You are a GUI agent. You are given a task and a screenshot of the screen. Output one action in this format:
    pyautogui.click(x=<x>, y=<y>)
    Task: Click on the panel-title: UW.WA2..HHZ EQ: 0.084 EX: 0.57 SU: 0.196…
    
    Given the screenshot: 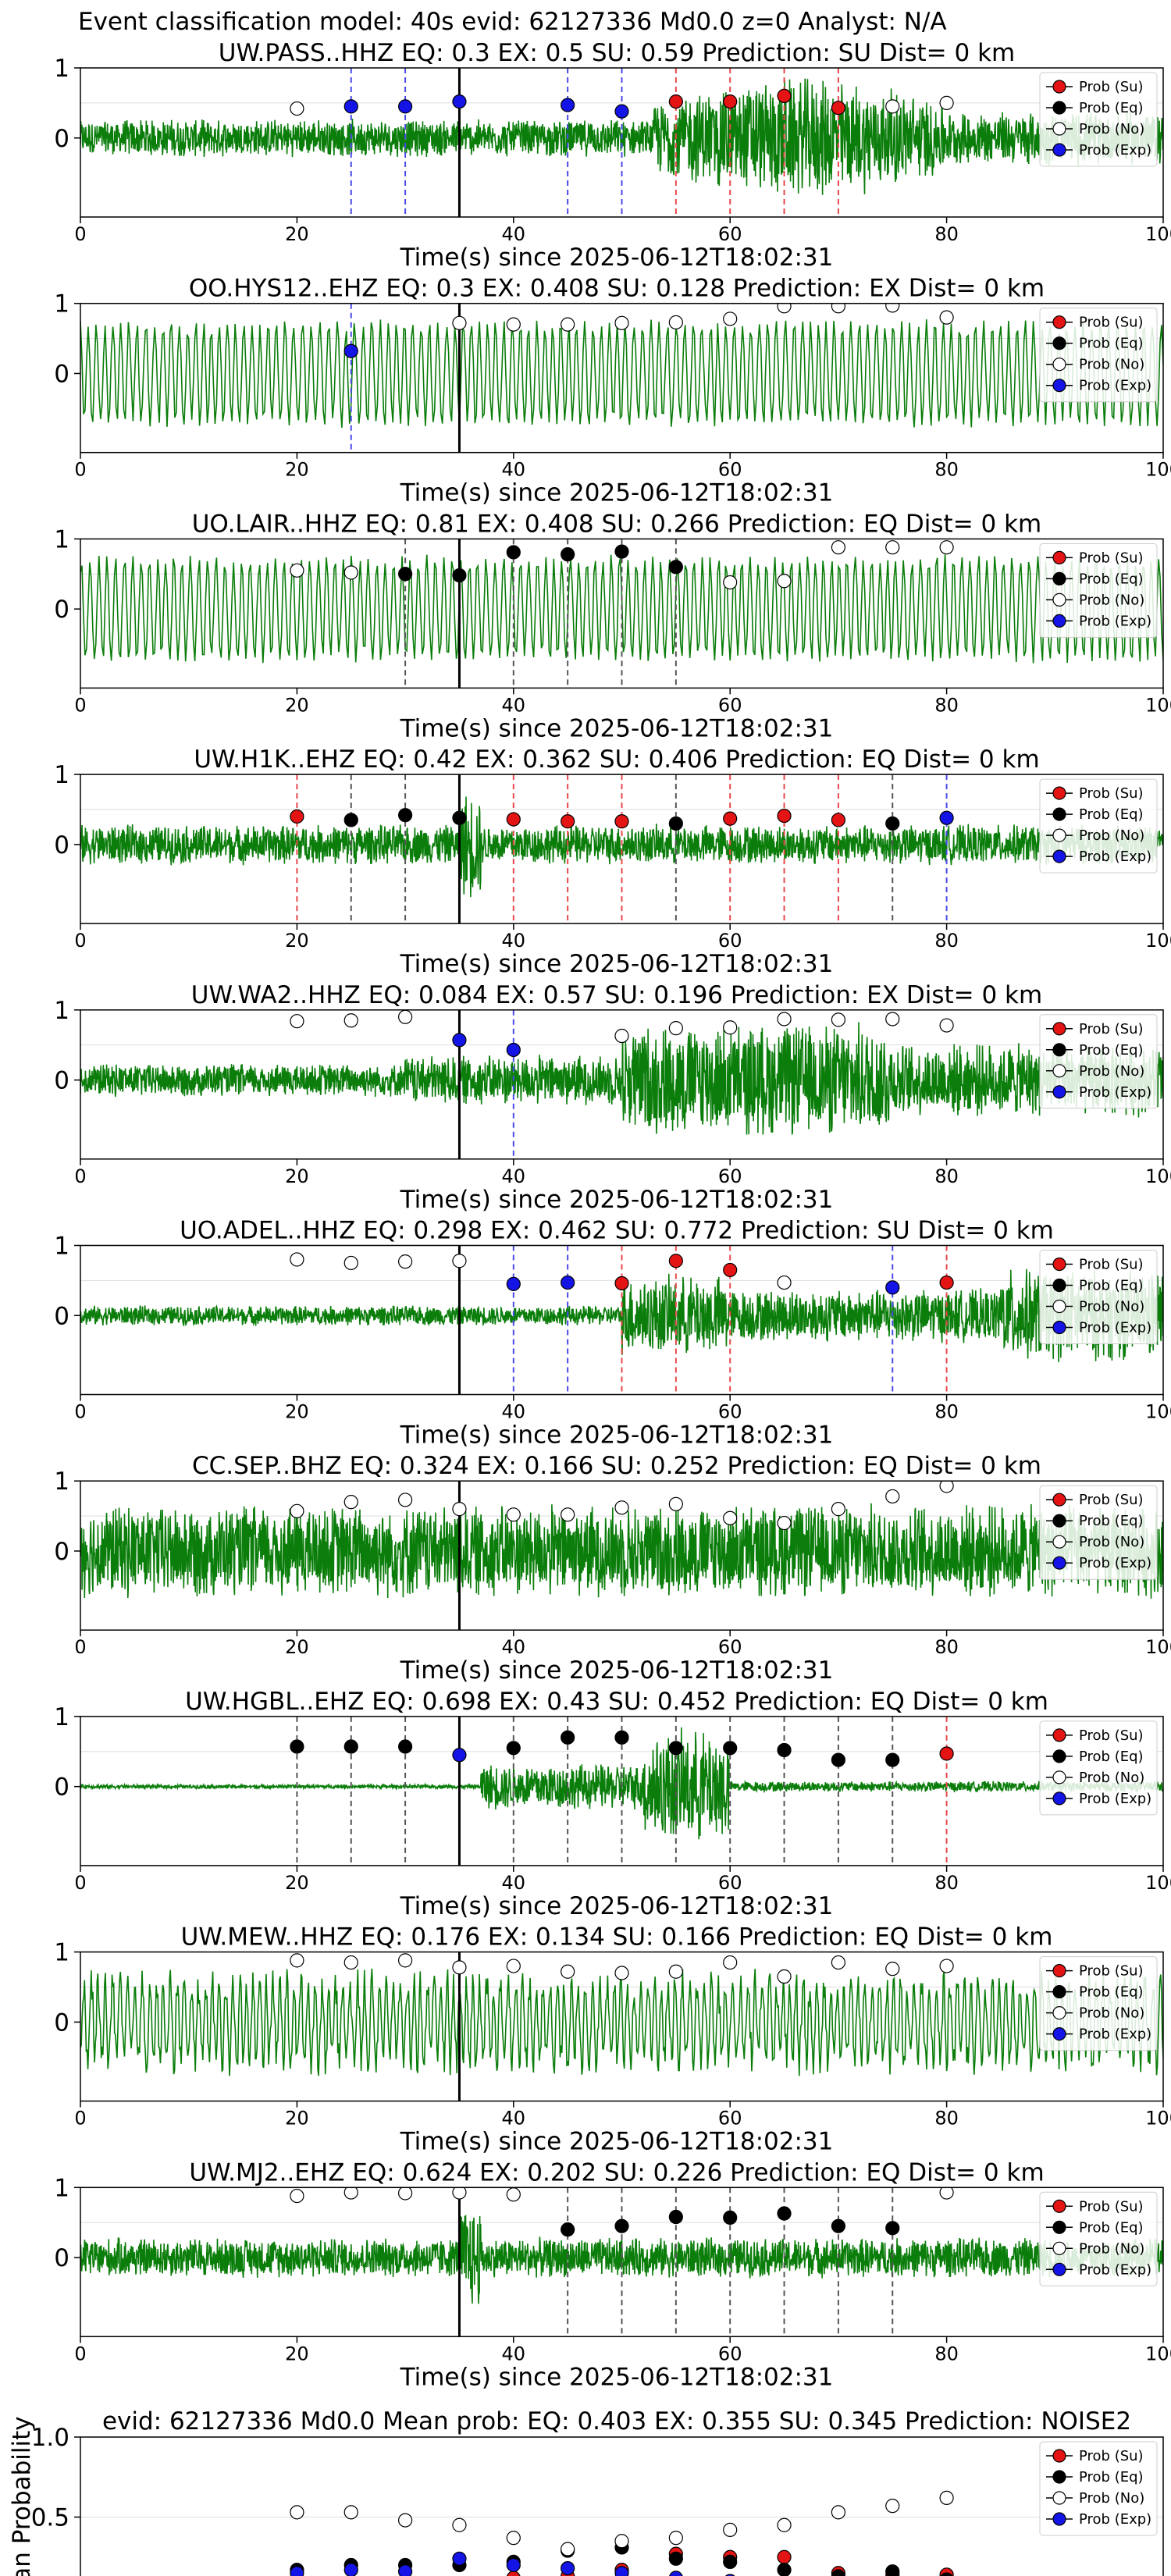 What is the action you would take?
    pyautogui.click(x=616, y=995)
    